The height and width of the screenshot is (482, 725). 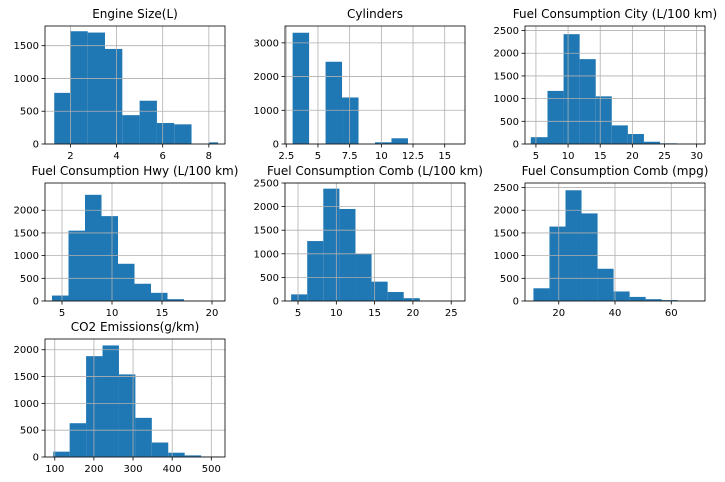 What do you see at coordinates (375, 171) in the screenshot?
I see `subplot-title: Fuel Consumption Comb (L/100 km)` at bounding box center [375, 171].